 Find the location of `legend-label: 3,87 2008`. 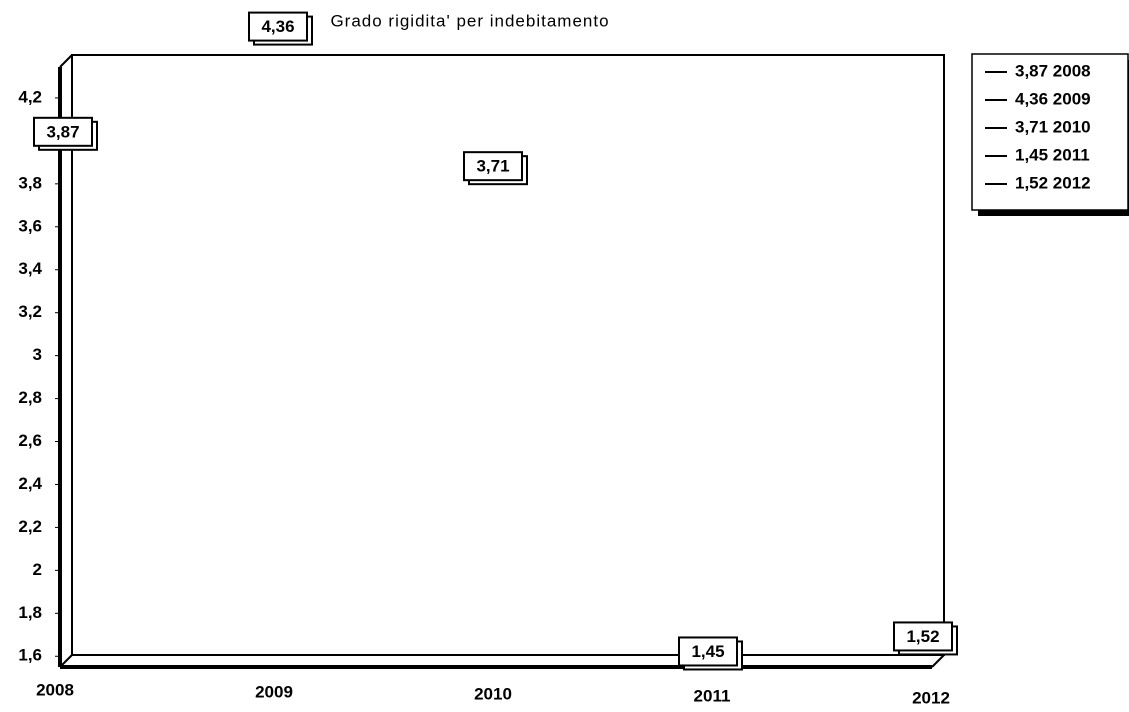

legend-label: 3,87 2008 is located at coordinates (1053, 70).